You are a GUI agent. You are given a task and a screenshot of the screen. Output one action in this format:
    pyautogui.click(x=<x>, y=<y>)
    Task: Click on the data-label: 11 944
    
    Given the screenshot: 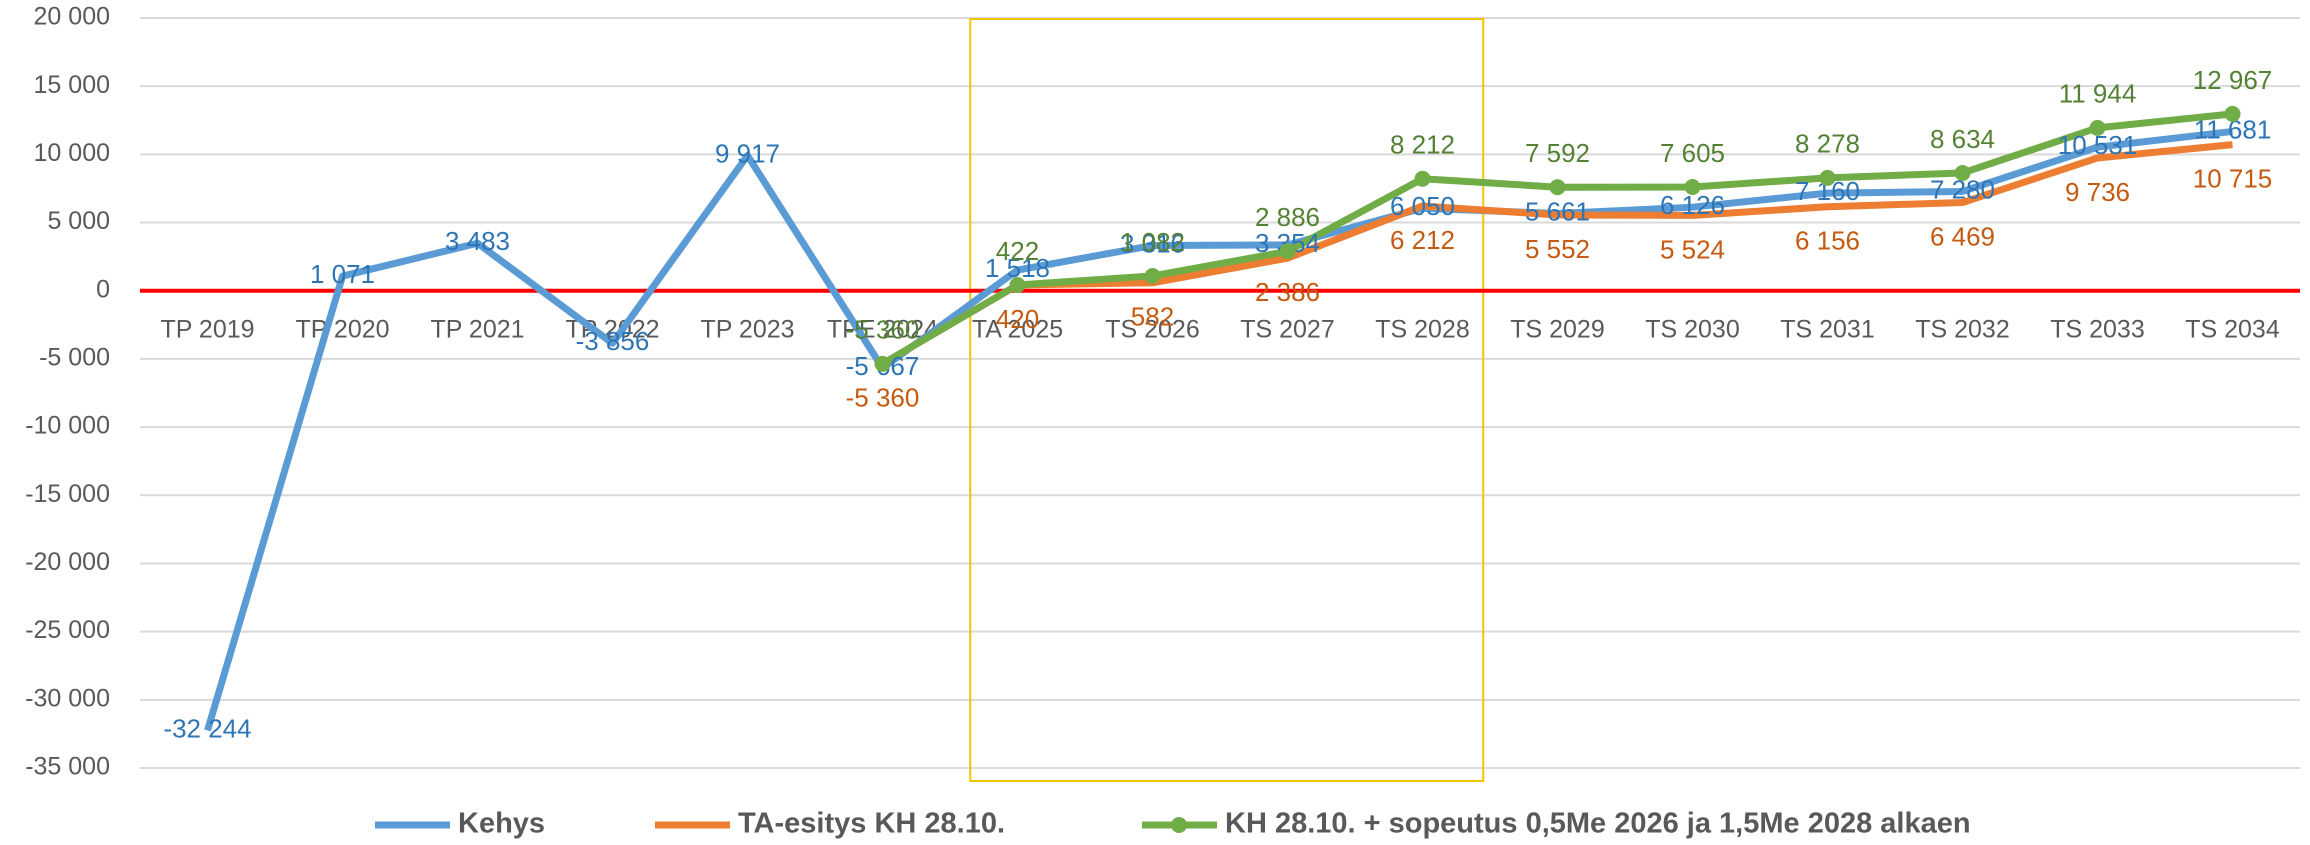 What is the action you would take?
    pyautogui.click(x=2098, y=94)
    